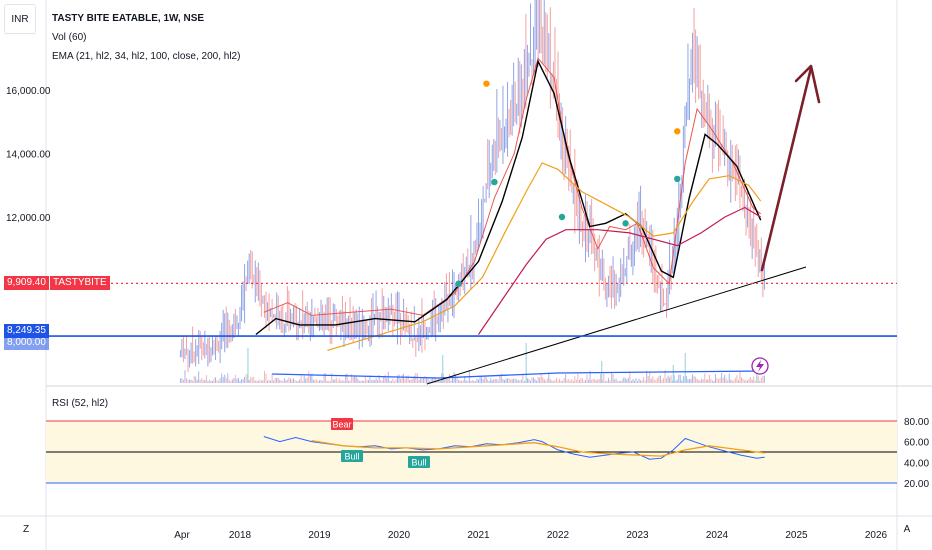  Describe the element at coordinates (69, 37) in the screenshot. I see `volume-indicator-label: Vol (60)` at that location.